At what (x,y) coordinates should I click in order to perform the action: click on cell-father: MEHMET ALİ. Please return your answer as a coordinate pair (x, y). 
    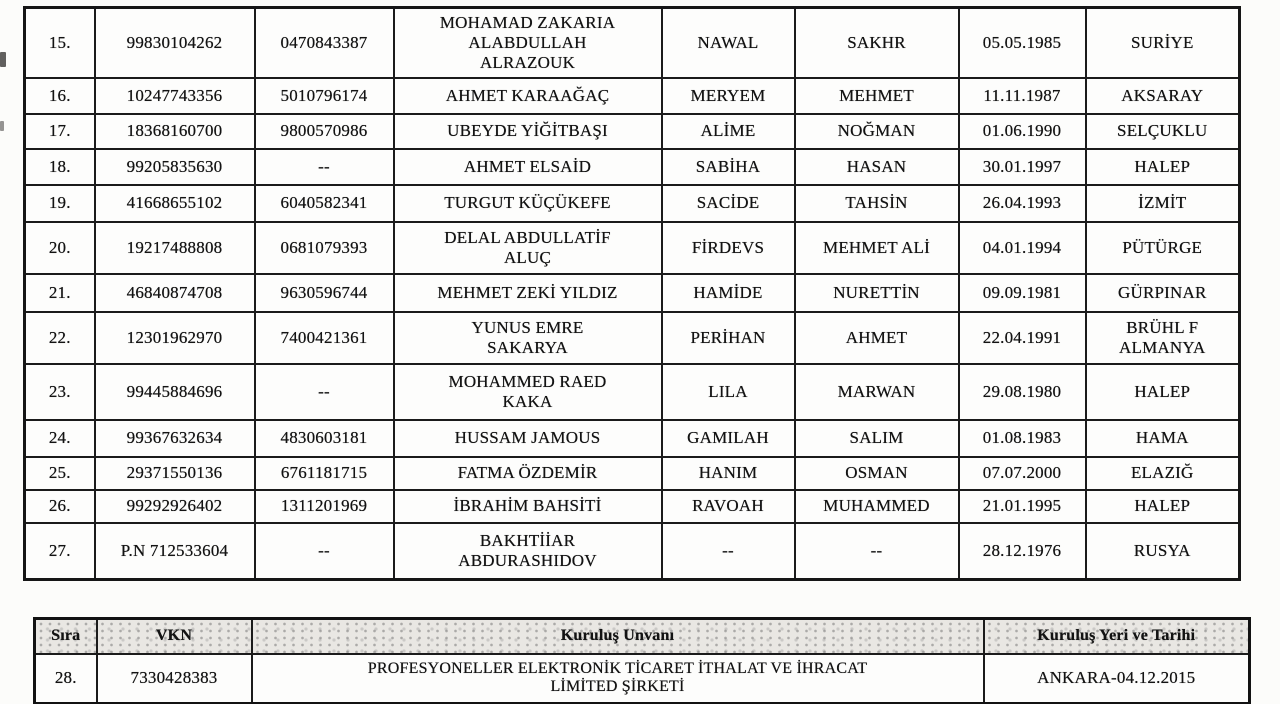
    Looking at the image, I should click on (876, 247).